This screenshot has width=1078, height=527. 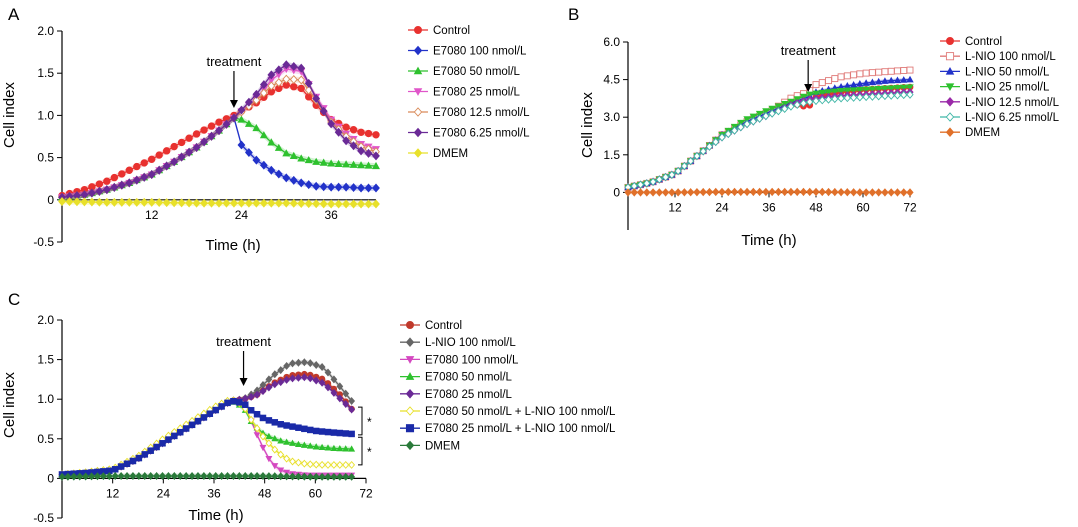 I want to click on panel-a-ytick-label: 1.0, so click(x=45, y=115).